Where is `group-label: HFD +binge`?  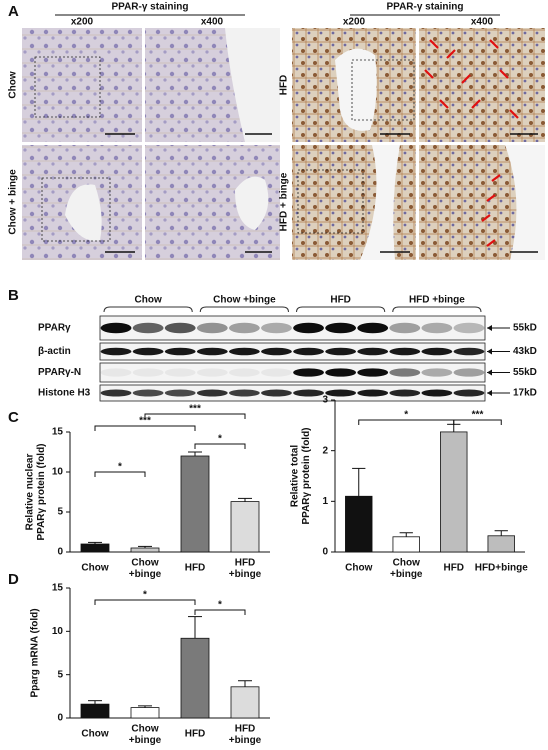
group-label: HFD +binge is located at coordinates (437, 300).